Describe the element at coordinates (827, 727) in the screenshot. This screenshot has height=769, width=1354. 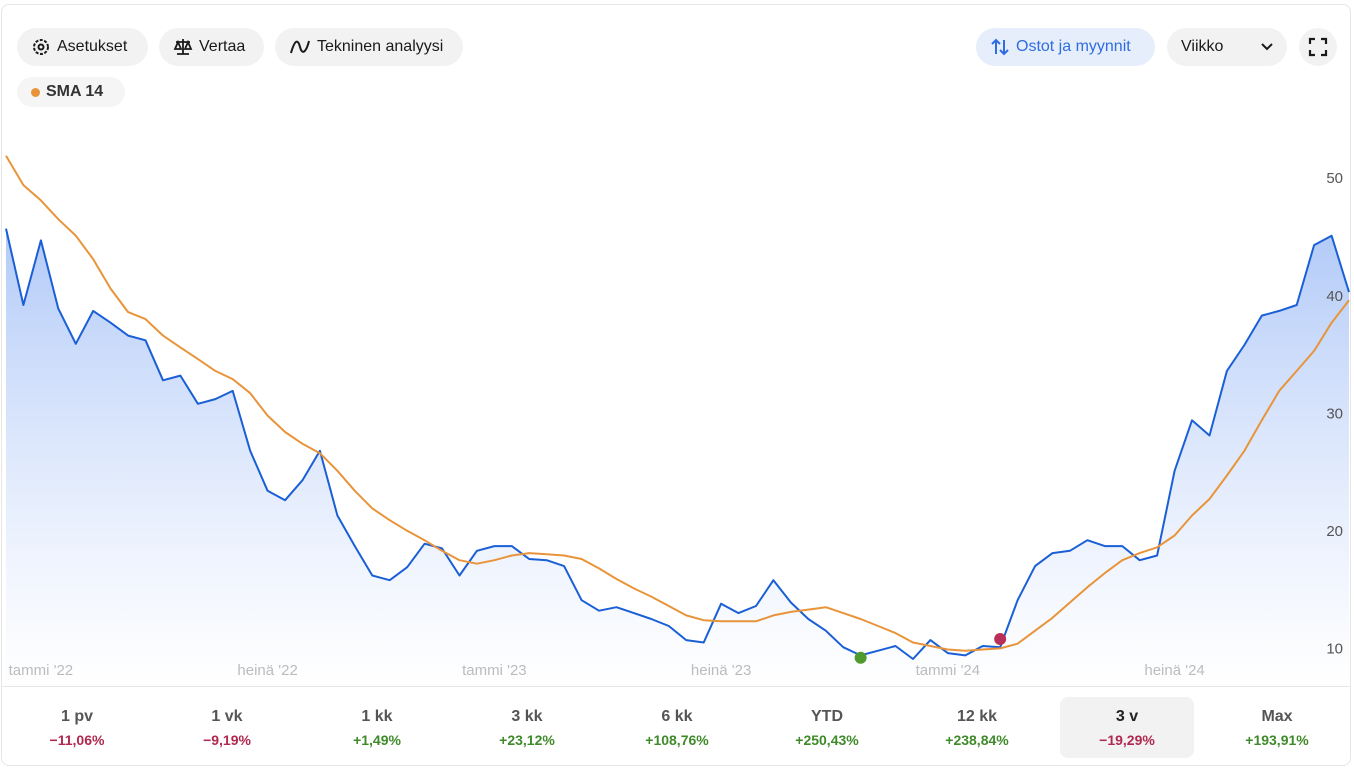
I see `period-option: YTD +250,43%` at that location.